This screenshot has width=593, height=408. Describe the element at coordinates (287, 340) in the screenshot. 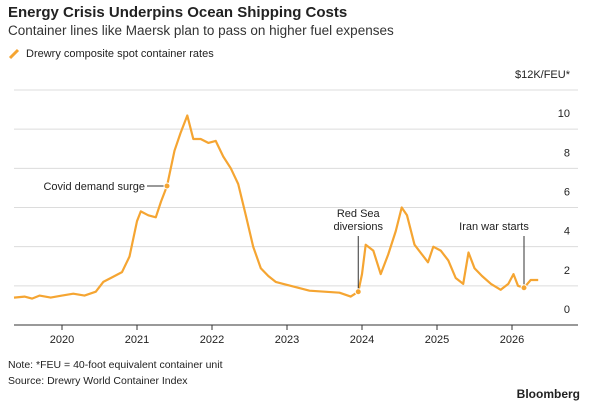

I see `x-tick-label: 2023` at that location.